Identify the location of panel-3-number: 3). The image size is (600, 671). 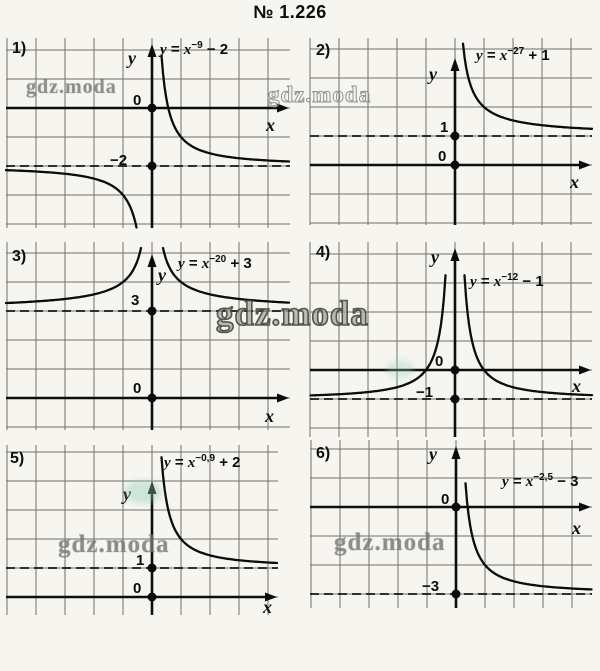
(19, 256).